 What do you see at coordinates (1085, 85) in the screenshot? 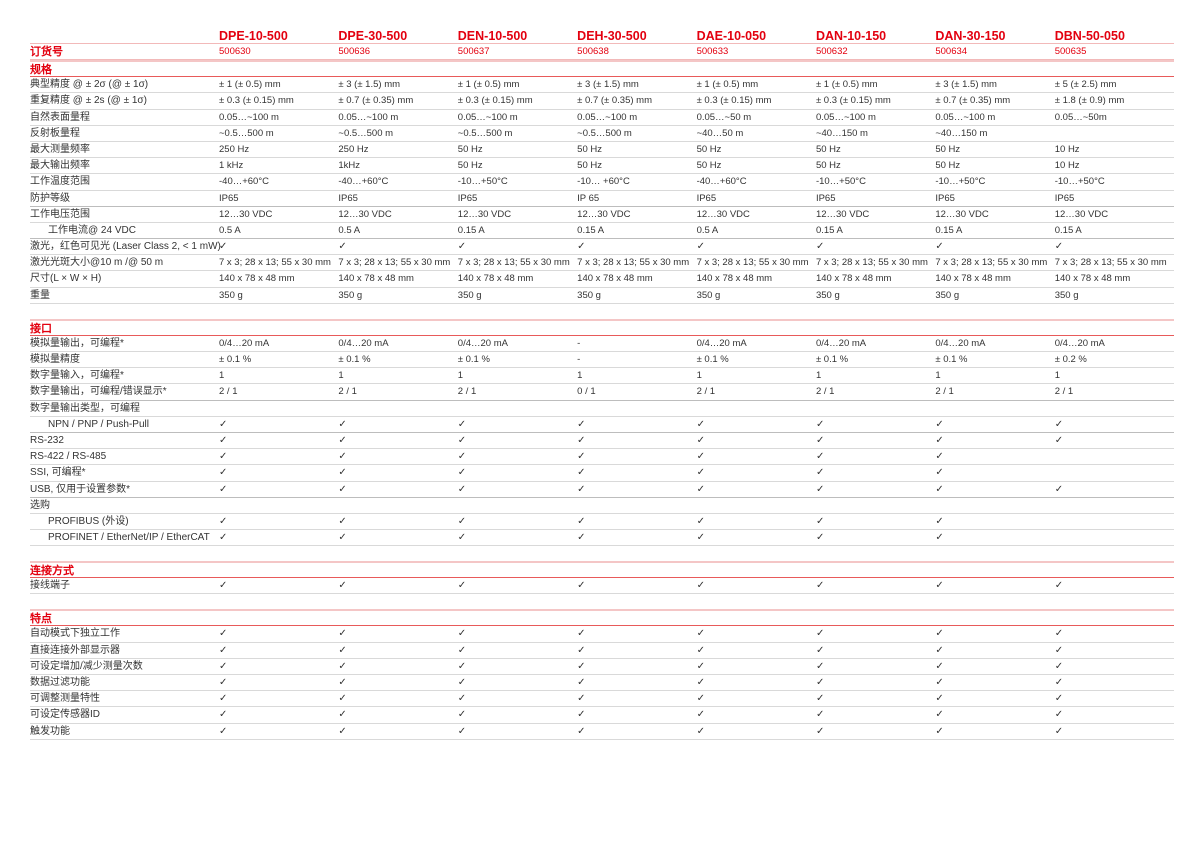
I see `cell-value: ± 5 (± 2.5) mm` at bounding box center [1085, 85].